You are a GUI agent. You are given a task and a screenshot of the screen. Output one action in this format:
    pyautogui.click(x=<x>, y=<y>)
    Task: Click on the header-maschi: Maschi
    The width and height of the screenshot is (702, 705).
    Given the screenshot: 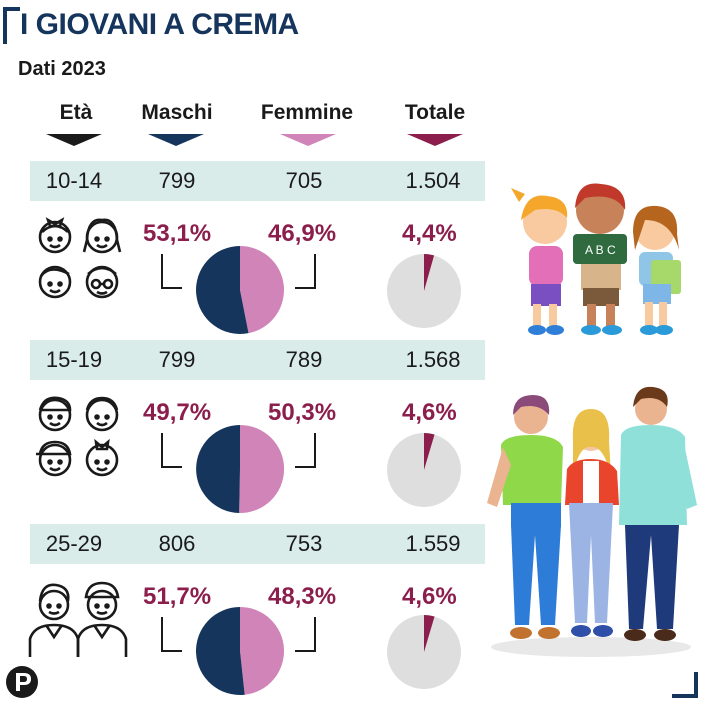 What is the action you would take?
    pyautogui.click(x=177, y=112)
    